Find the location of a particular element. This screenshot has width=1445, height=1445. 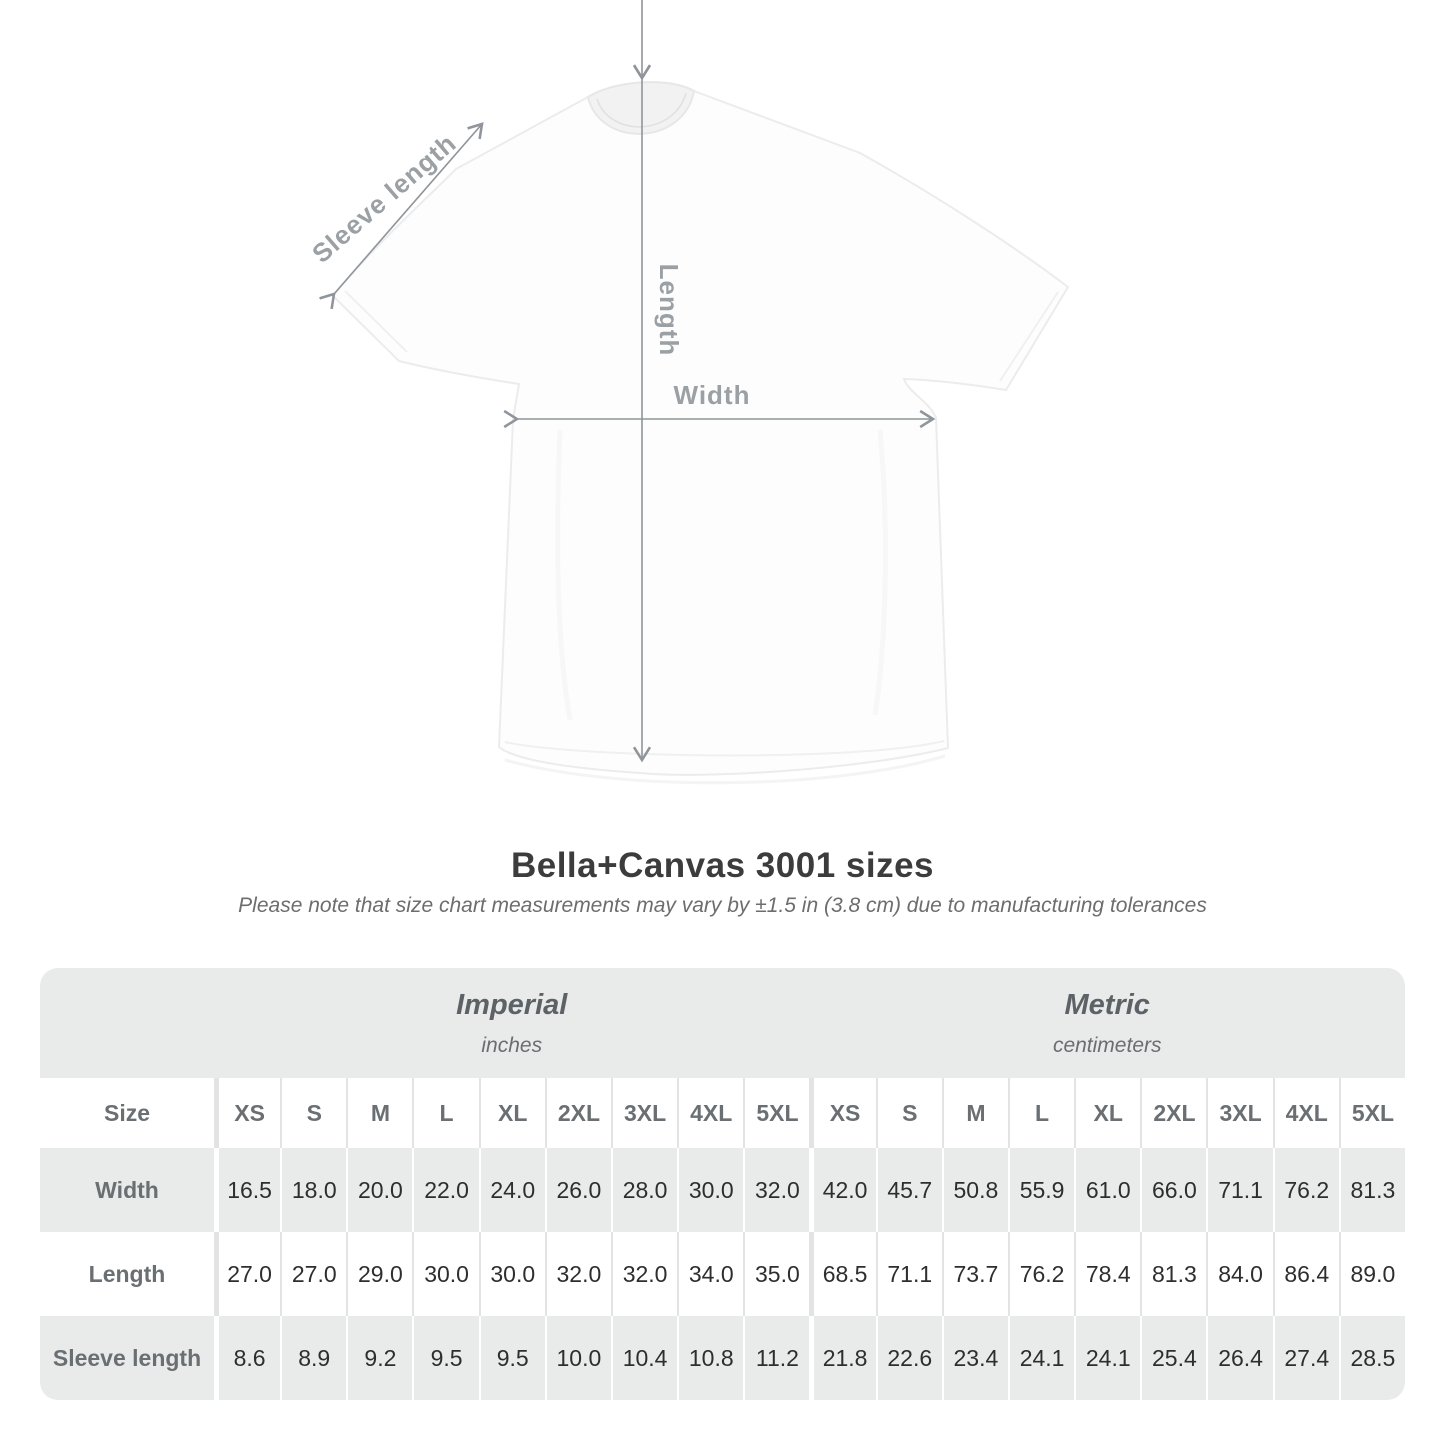

metric-section-header: Metric centimeters is located at coordinates (1107, 1023).